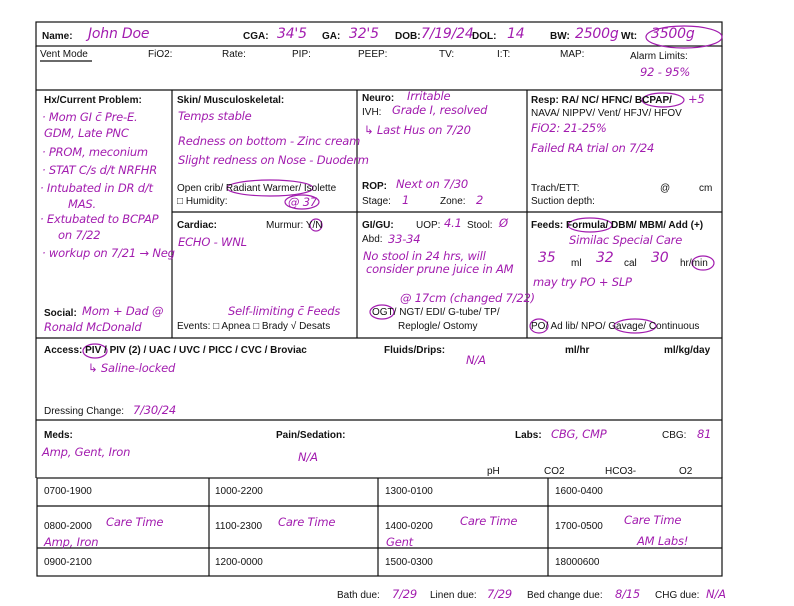  I want to click on value: 7/30/24, so click(154, 410).